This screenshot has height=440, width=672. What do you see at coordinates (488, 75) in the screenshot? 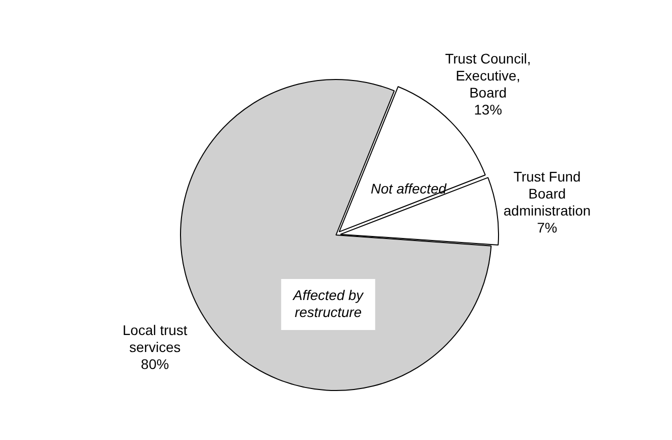
I see `slice-label: Trust Council, Executive, Board` at bounding box center [488, 75].